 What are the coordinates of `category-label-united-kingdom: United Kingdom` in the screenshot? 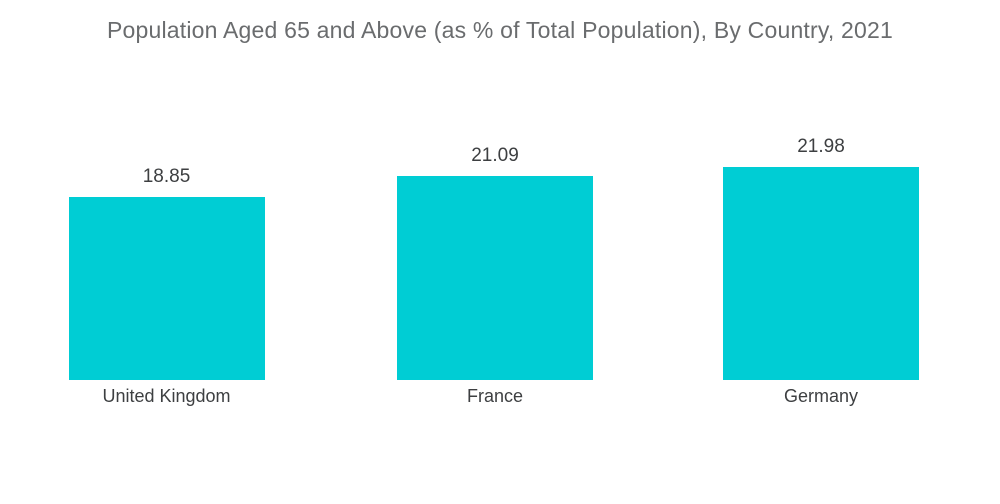 It's located at (166, 396).